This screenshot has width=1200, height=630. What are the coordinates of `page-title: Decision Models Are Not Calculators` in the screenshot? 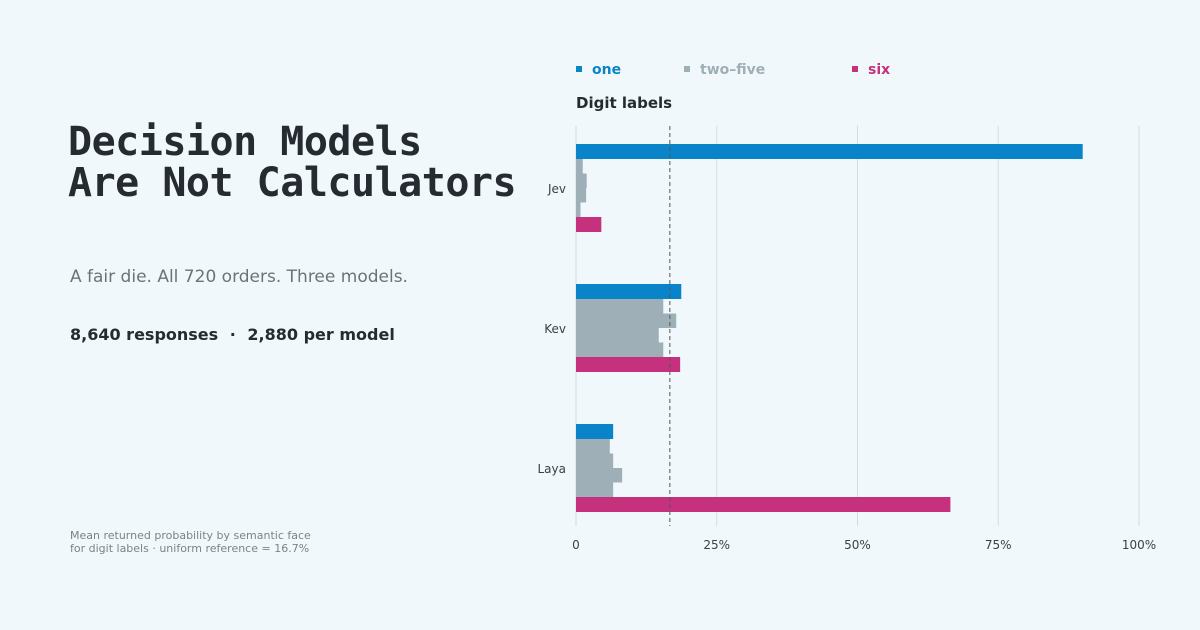 It's located at (292, 162).